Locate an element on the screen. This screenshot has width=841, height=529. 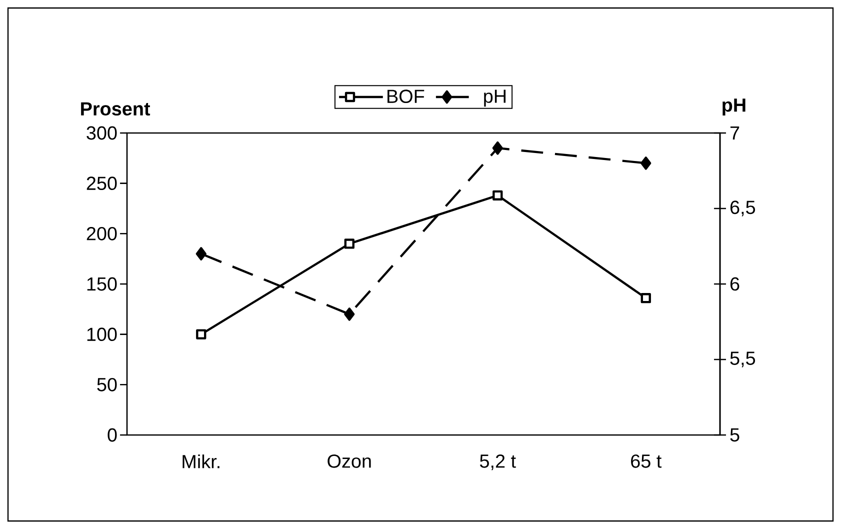
y-tick-label: 300 is located at coordinates (101, 133).